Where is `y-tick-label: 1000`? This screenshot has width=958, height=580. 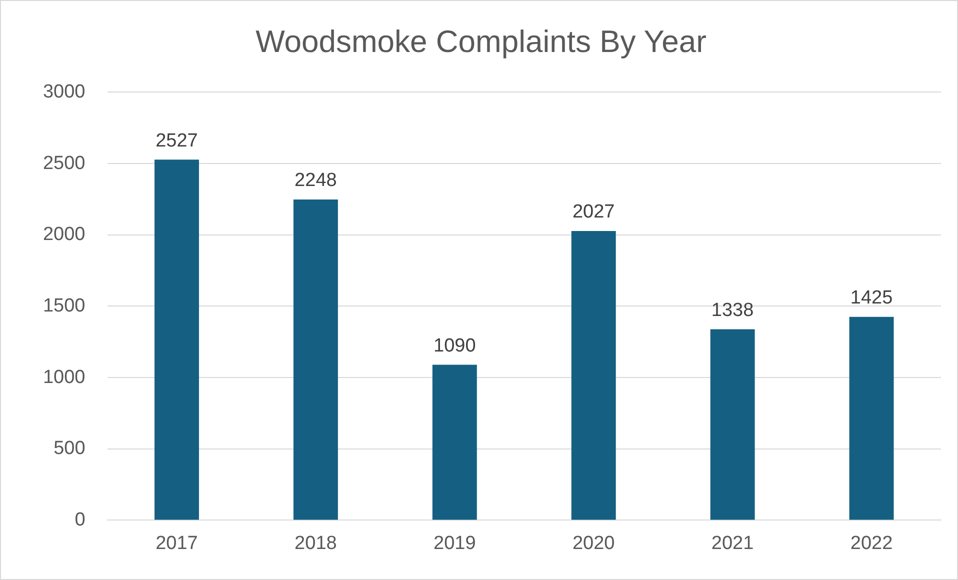 y-tick-label: 1000 is located at coordinates (64, 377).